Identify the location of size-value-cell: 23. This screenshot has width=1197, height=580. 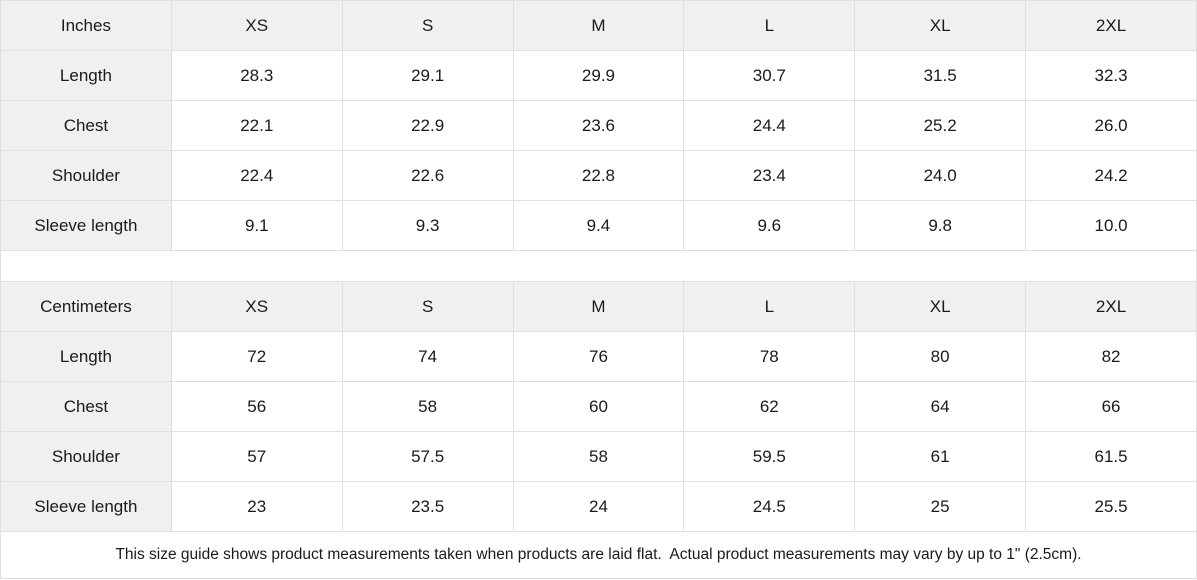
(256, 506).